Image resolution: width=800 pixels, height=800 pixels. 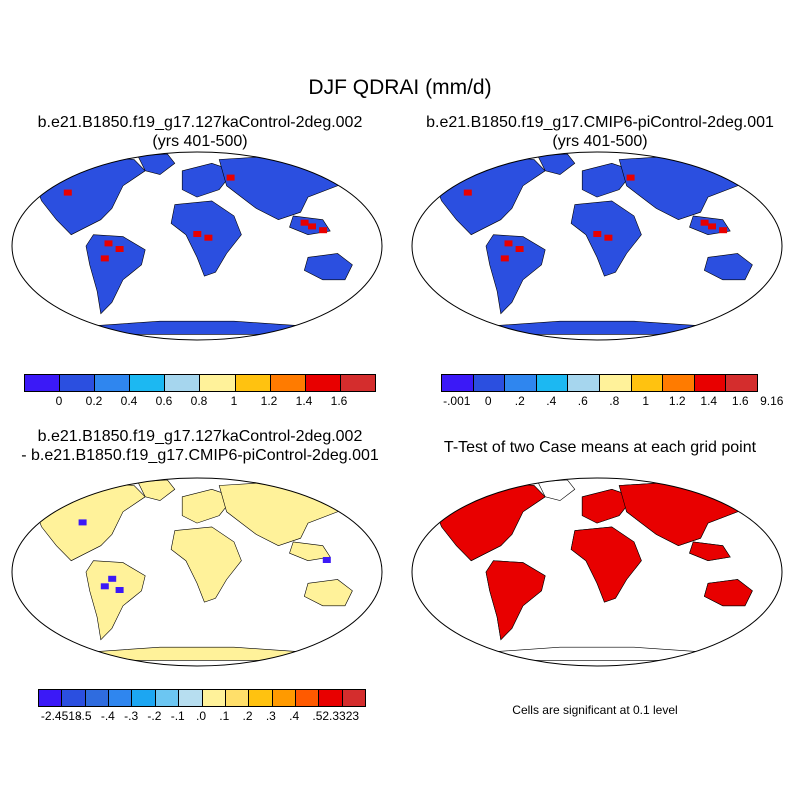 I want to click on colorbar-labels-bottom-left: -2.4518 -.5 -.4 -.3 -.2 -.1 .0 .1 .2 .3 .4 .5 2.3323, so click(x=201, y=717).